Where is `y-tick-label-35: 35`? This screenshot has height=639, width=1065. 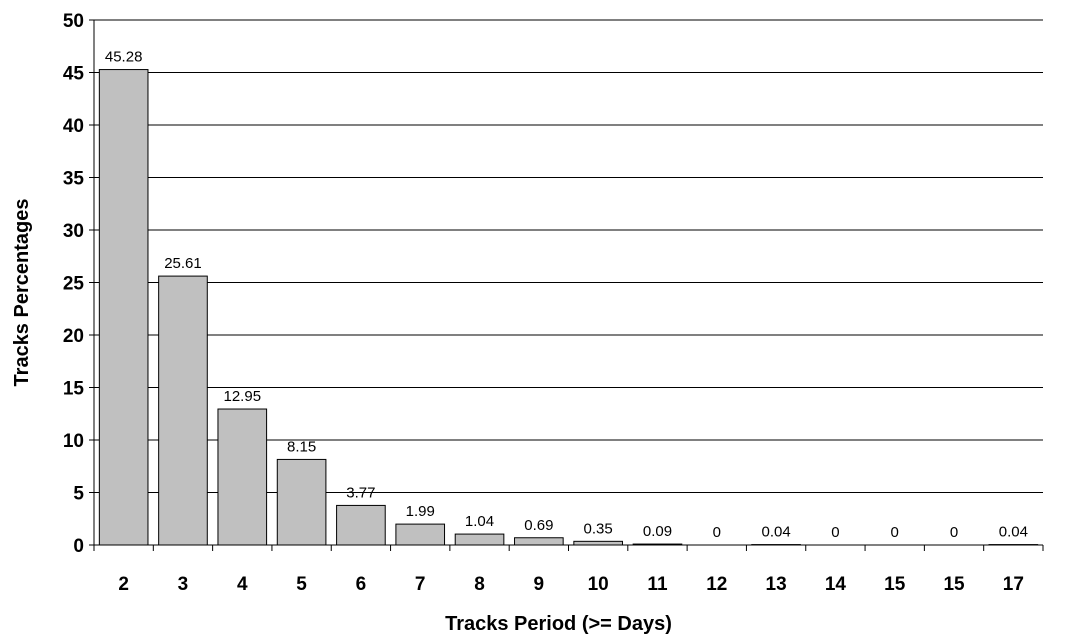
y-tick-label-35: 35 is located at coordinates (74, 179).